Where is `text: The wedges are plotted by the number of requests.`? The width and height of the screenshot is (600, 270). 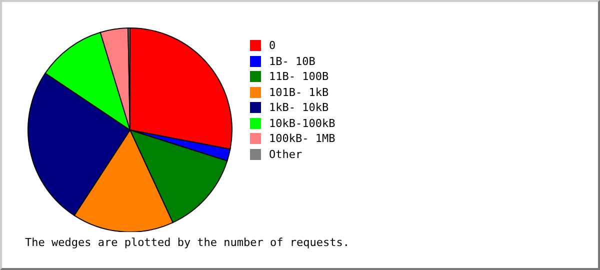
text: The wedges are plotted by the number of requests. is located at coordinates (187, 242).